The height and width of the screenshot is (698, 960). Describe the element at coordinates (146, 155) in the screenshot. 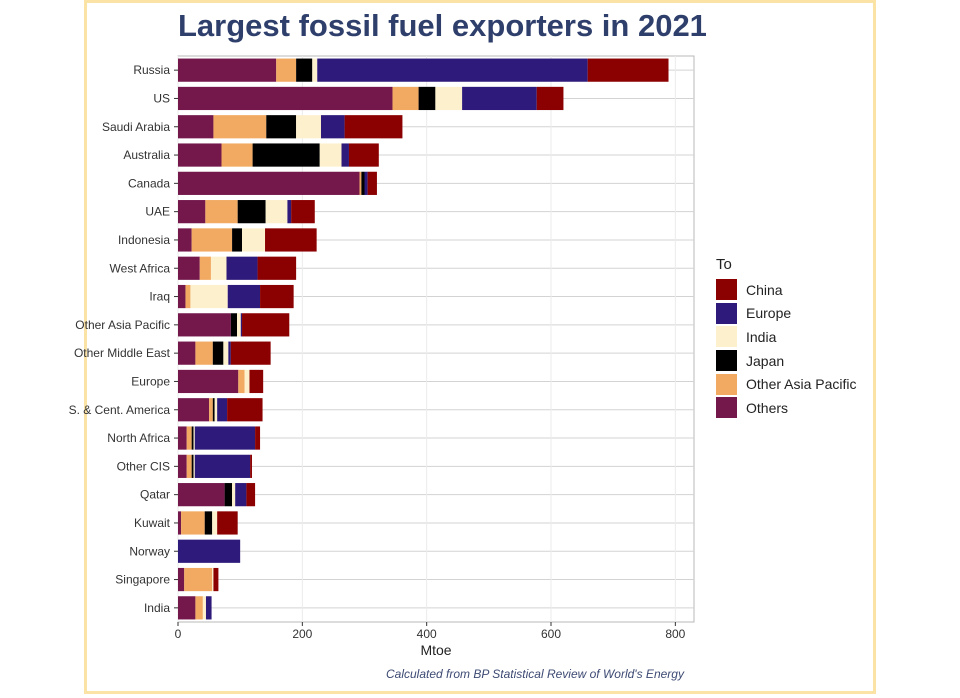

I see `y-tick-label: Australia` at that location.